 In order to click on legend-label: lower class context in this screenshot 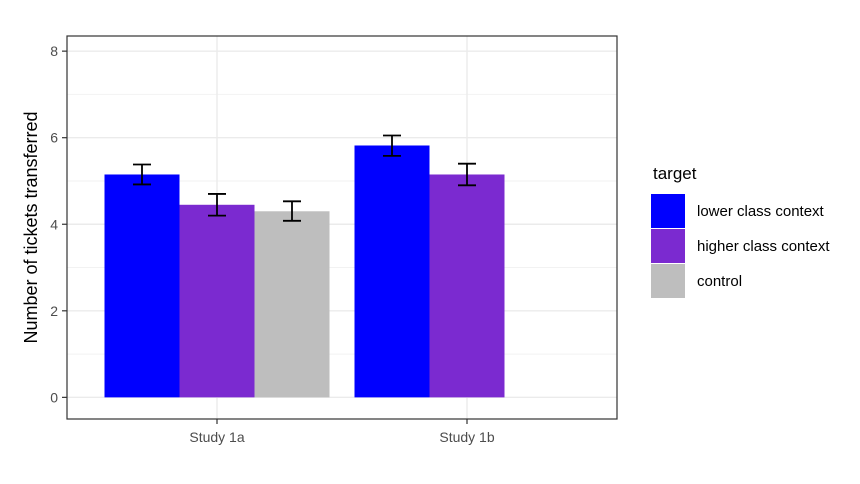, I will do `click(761, 211)`.